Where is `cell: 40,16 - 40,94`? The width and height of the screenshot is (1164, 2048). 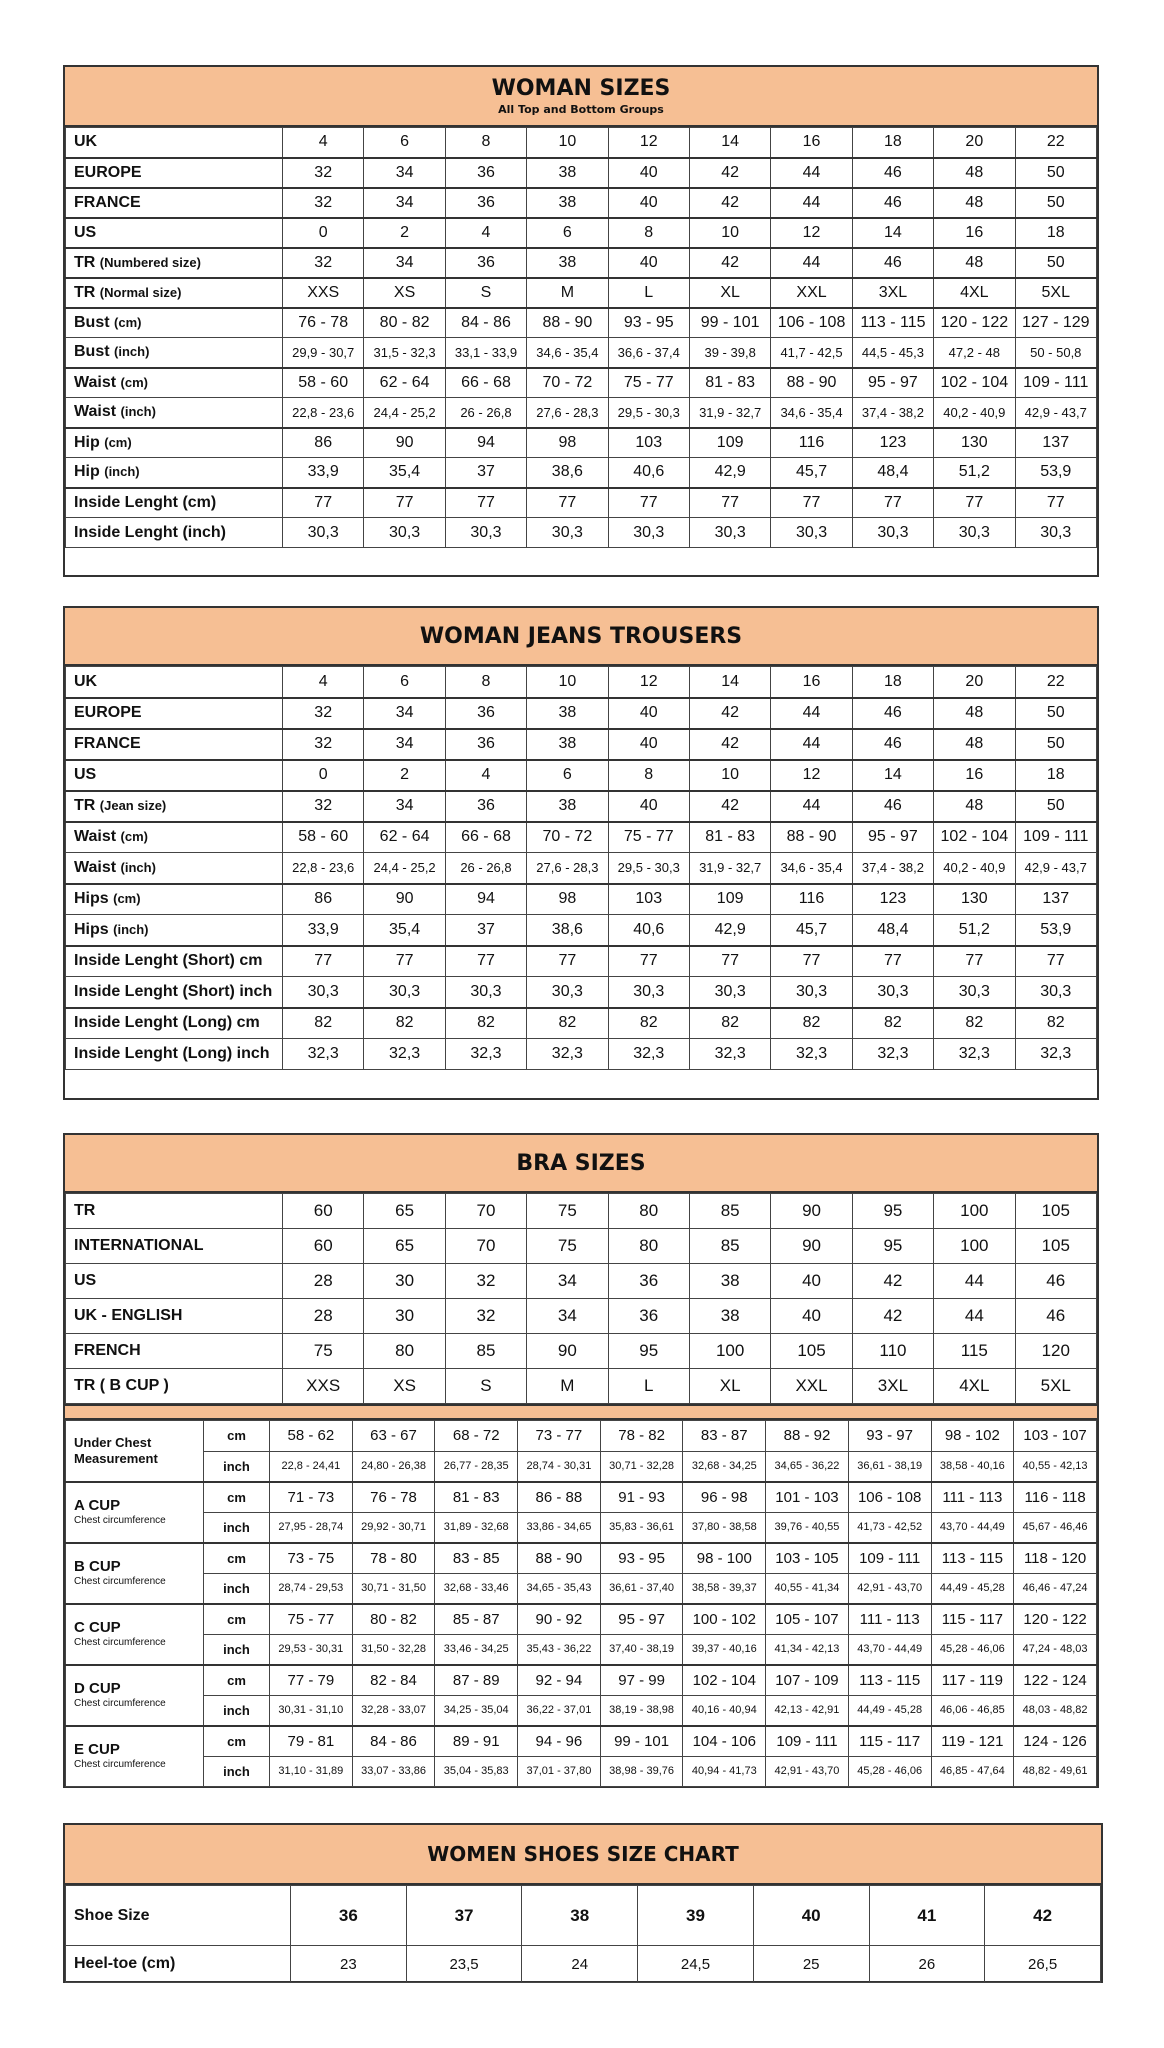 cell: 40,16 - 40,94 is located at coordinates (724, 1710).